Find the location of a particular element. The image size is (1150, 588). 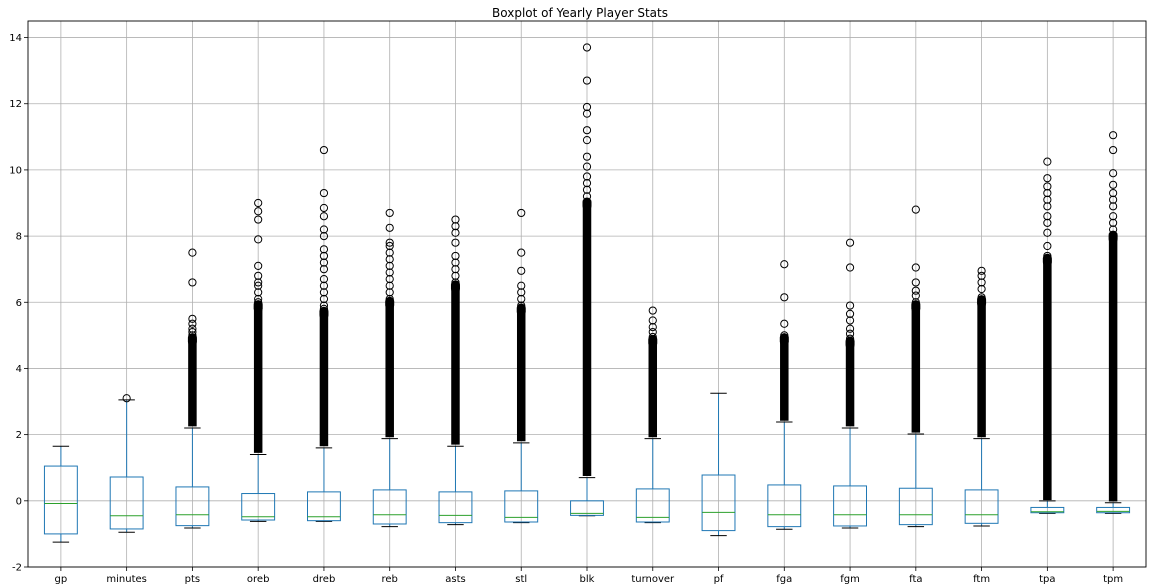

x-tick-label-fta: fta is located at coordinates (915, 579).